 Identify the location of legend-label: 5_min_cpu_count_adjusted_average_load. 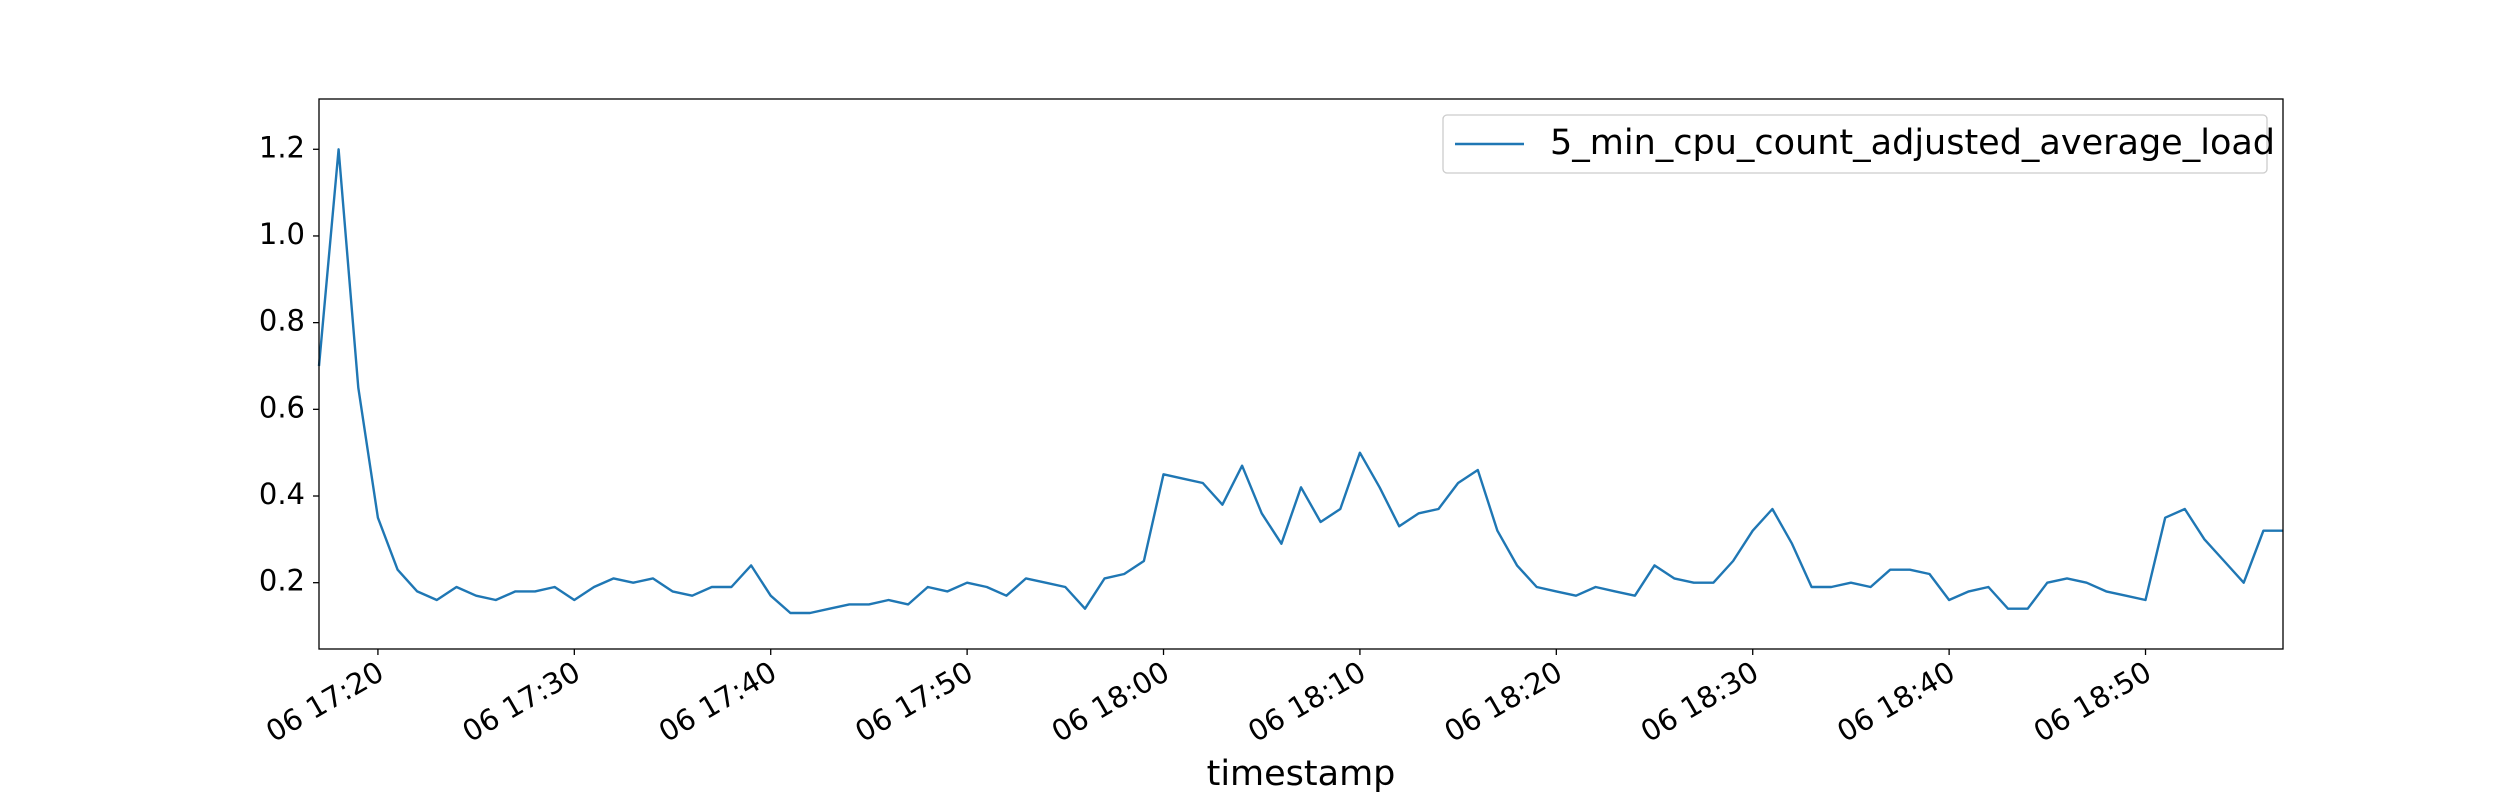
(1912, 143).